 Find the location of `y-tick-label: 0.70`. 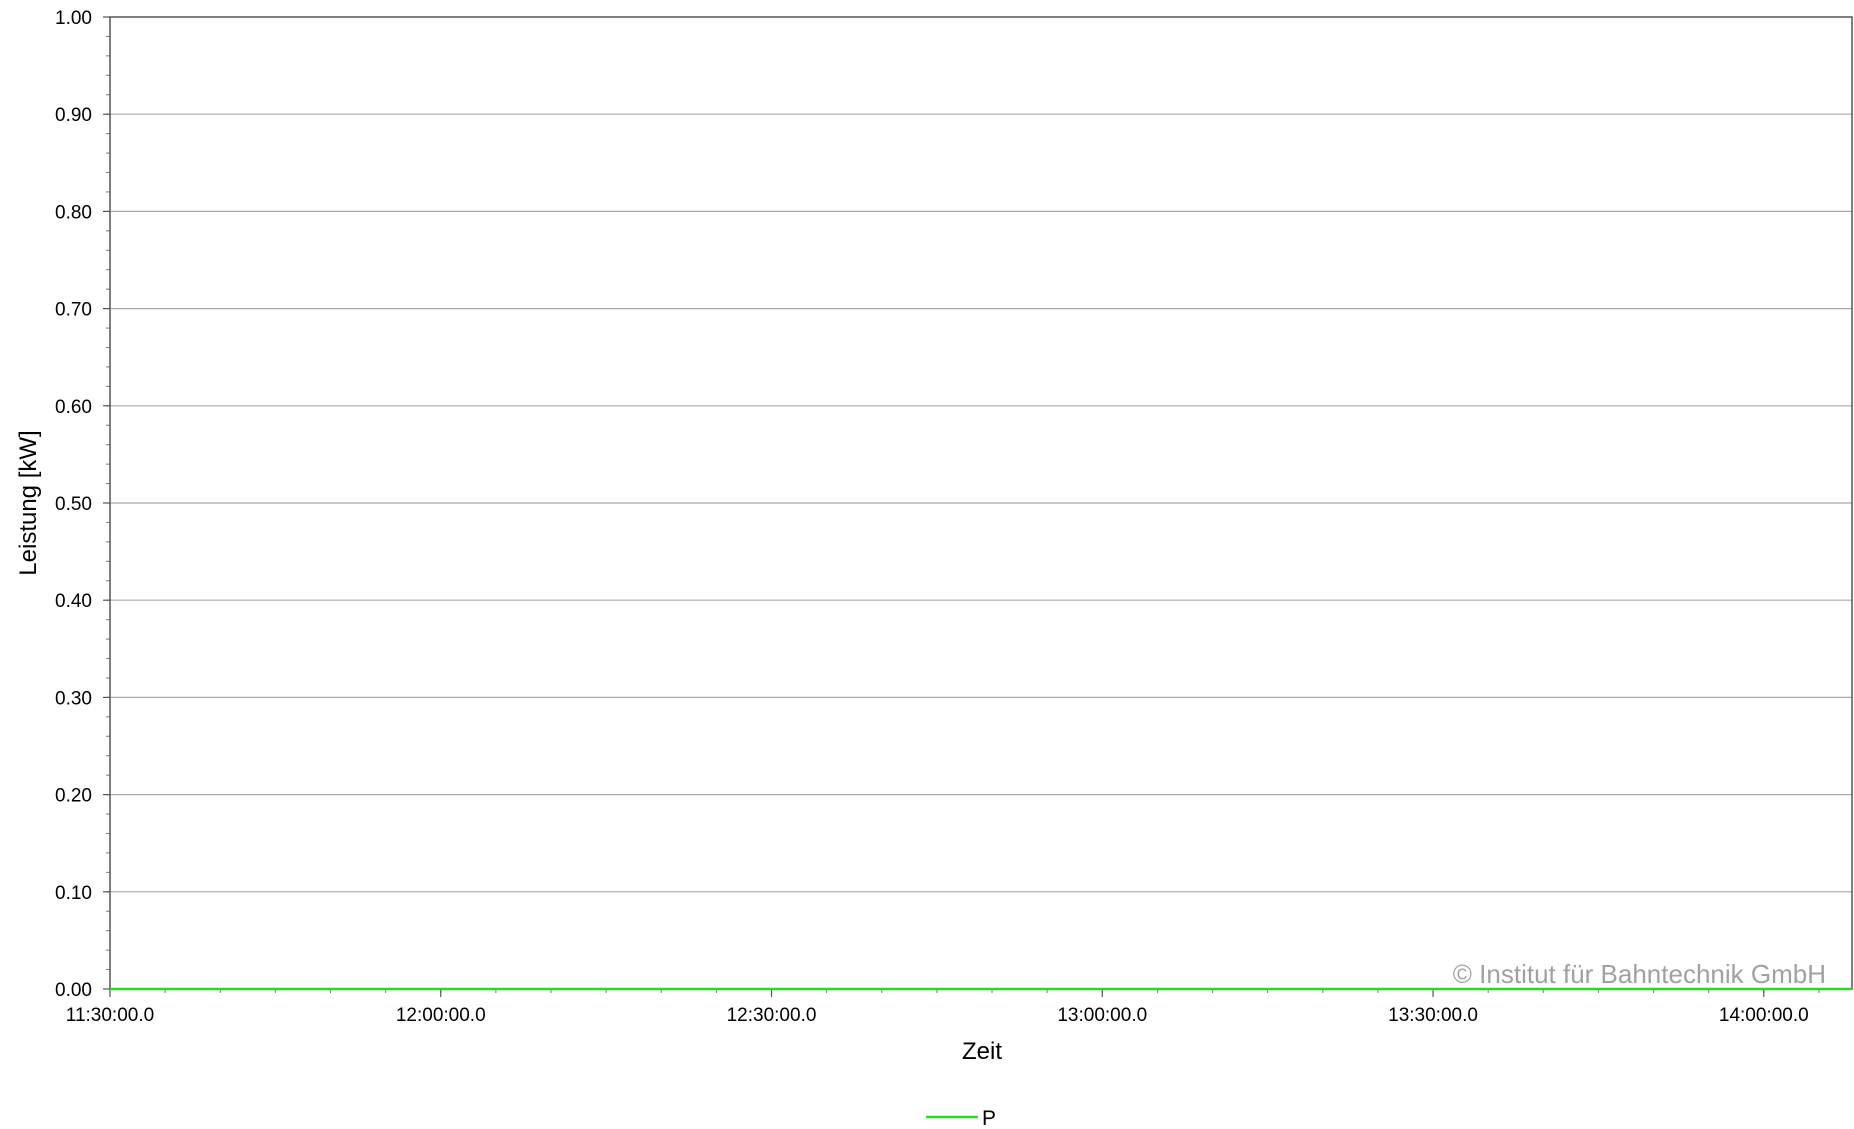

y-tick-label: 0.70 is located at coordinates (73, 310).